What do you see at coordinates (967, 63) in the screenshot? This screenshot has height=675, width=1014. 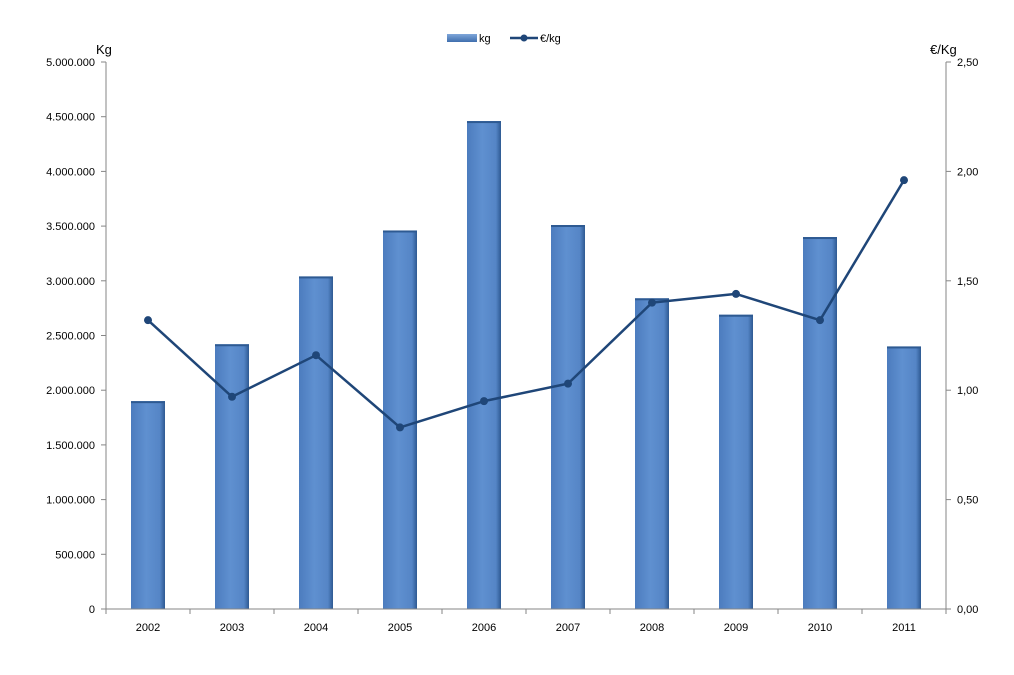 I see `right-tick-label: 2,50` at bounding box center [967, 63].